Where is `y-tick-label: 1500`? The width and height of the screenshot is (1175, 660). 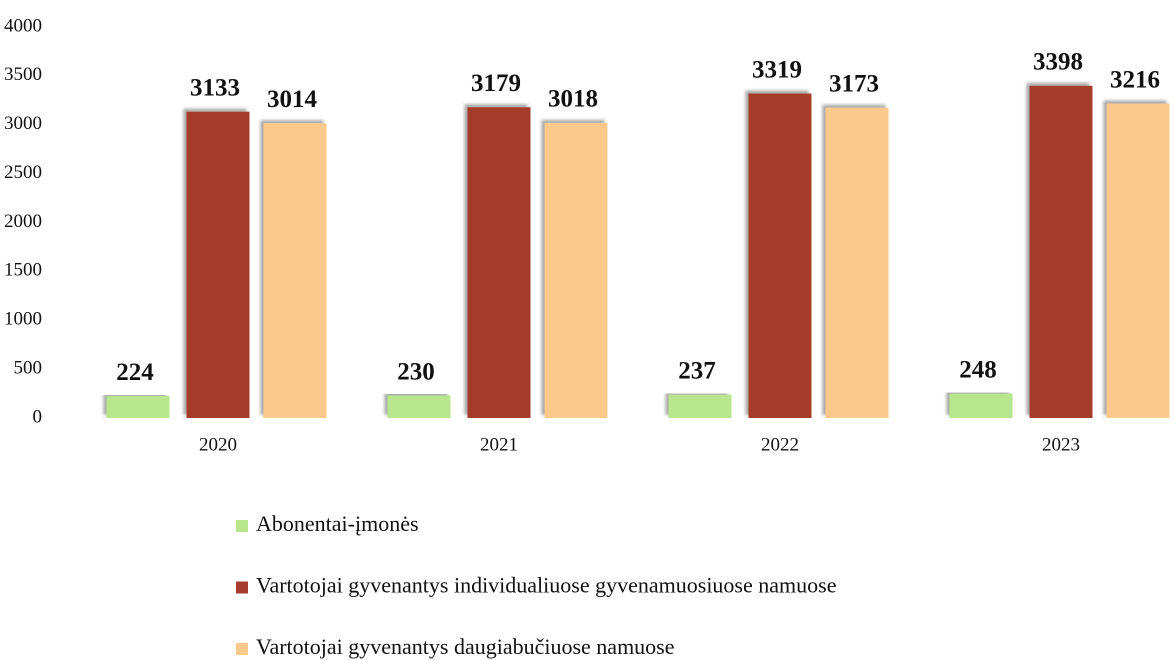 y-tick-label: 1500 is located at coordinates (23, 270).